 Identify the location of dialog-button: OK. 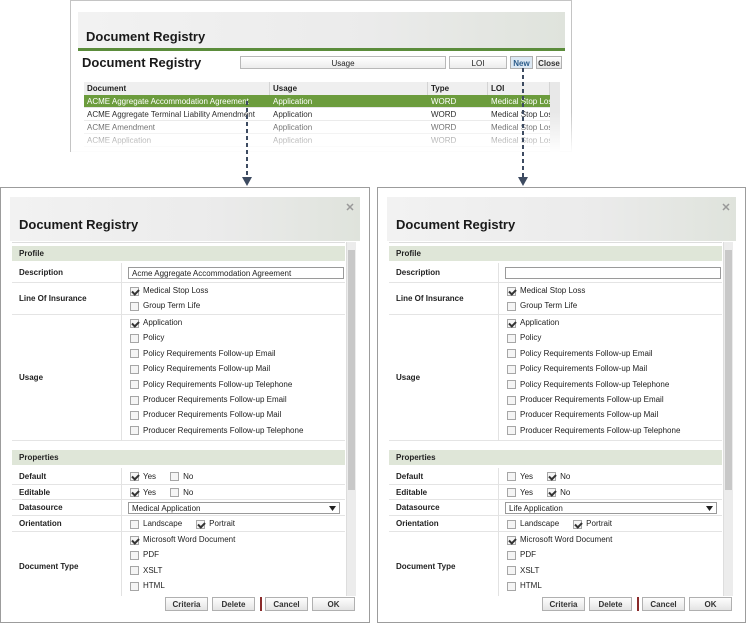
(333, 604).